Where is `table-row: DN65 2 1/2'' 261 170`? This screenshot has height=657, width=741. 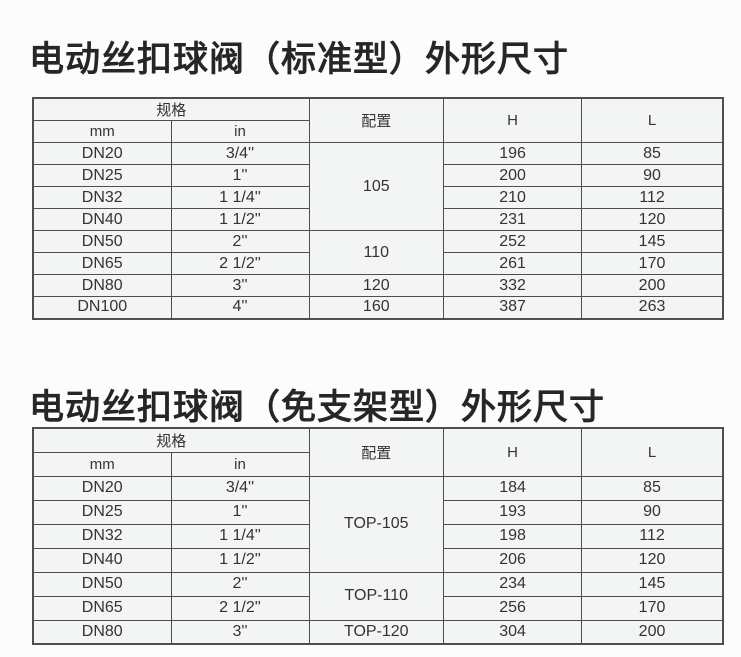
table-row: DN65 2 1/2'' 261 170 is located at coordinates (378, 263).